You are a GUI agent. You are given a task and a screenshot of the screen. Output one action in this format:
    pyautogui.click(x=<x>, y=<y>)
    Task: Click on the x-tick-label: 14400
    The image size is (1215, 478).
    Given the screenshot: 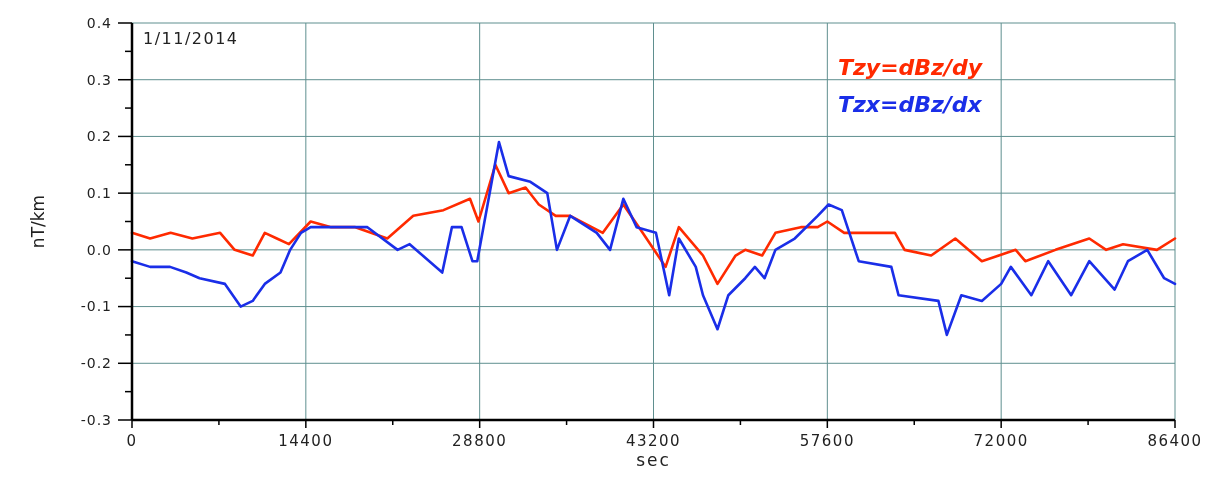 What is the action you would take?
    pyautogui.click(x=306, y=441)
    